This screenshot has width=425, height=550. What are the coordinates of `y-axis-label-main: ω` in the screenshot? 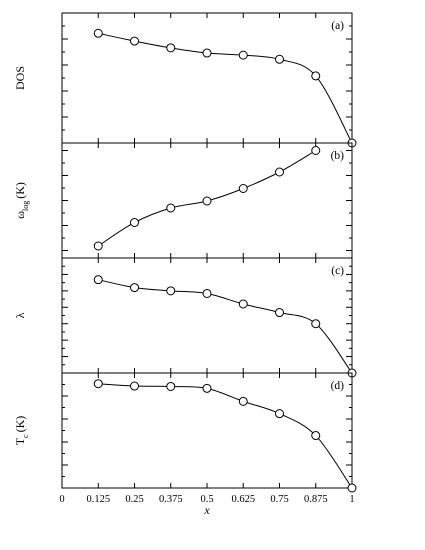 It's located at (20, 215).